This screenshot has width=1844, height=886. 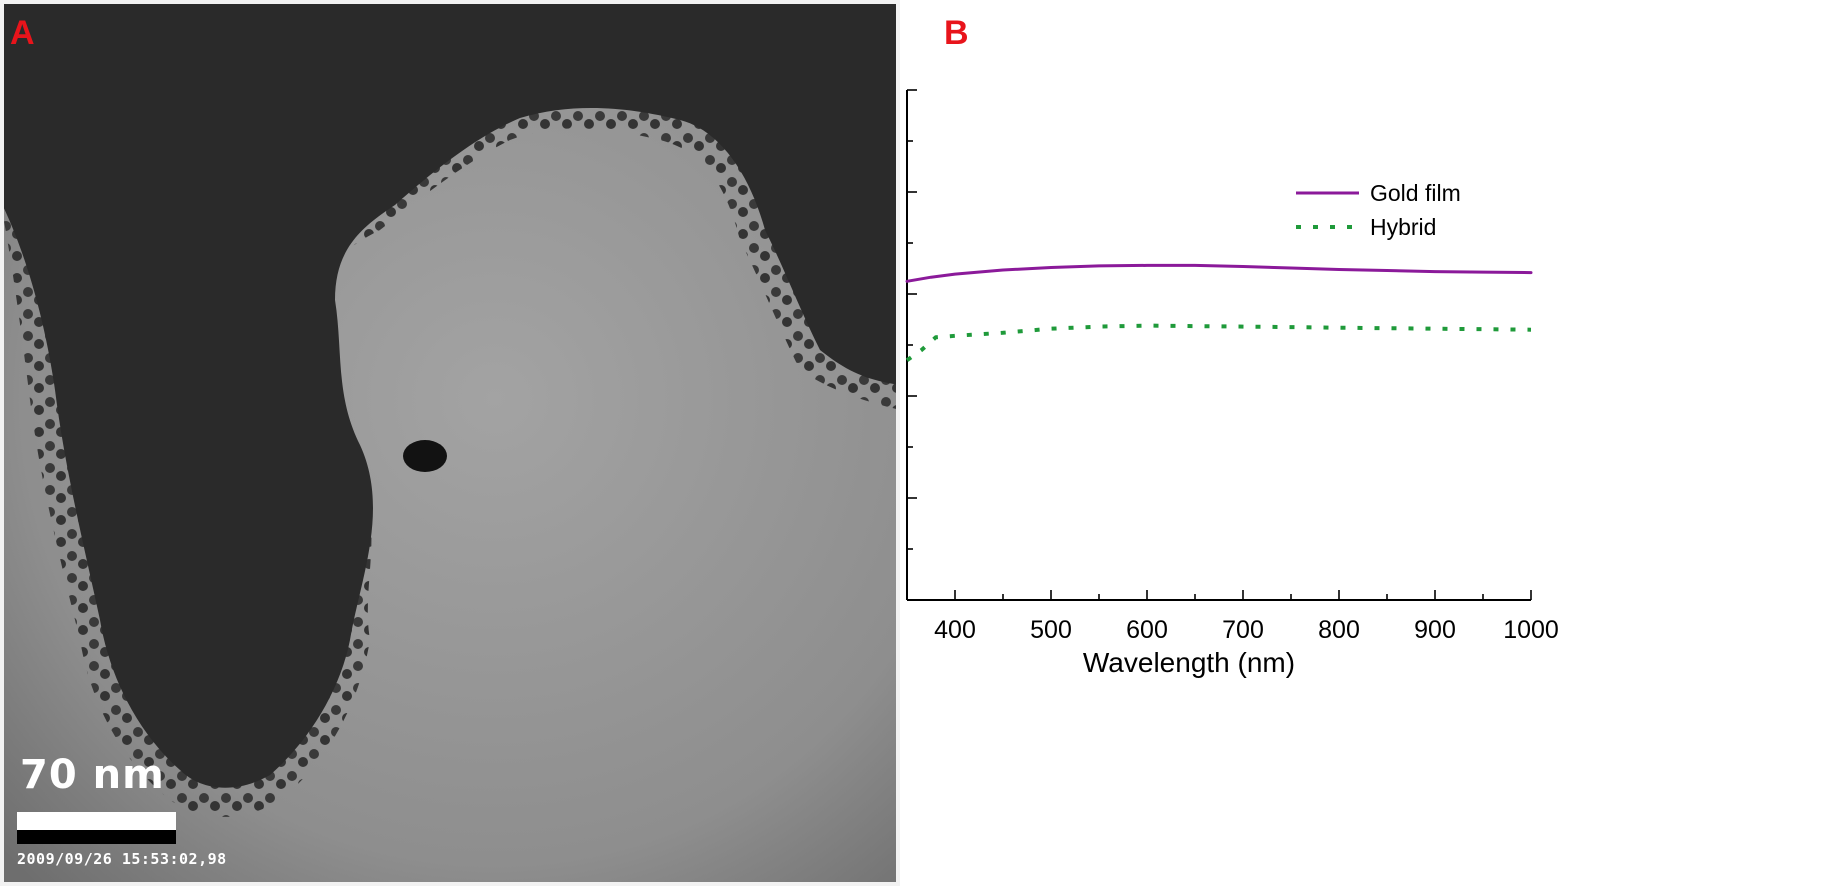 What do you see at coordinates (1435, 630) in the screenshot?
I see `x-tick-label: 900` at bounding box center [1435, 630].